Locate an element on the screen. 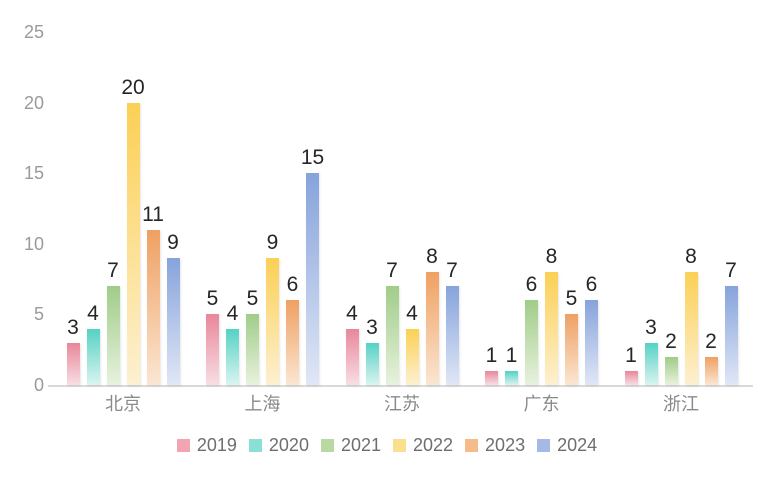 The image size is (774, 480). bar-2022-江苏 is located at coordinates (412, 356).